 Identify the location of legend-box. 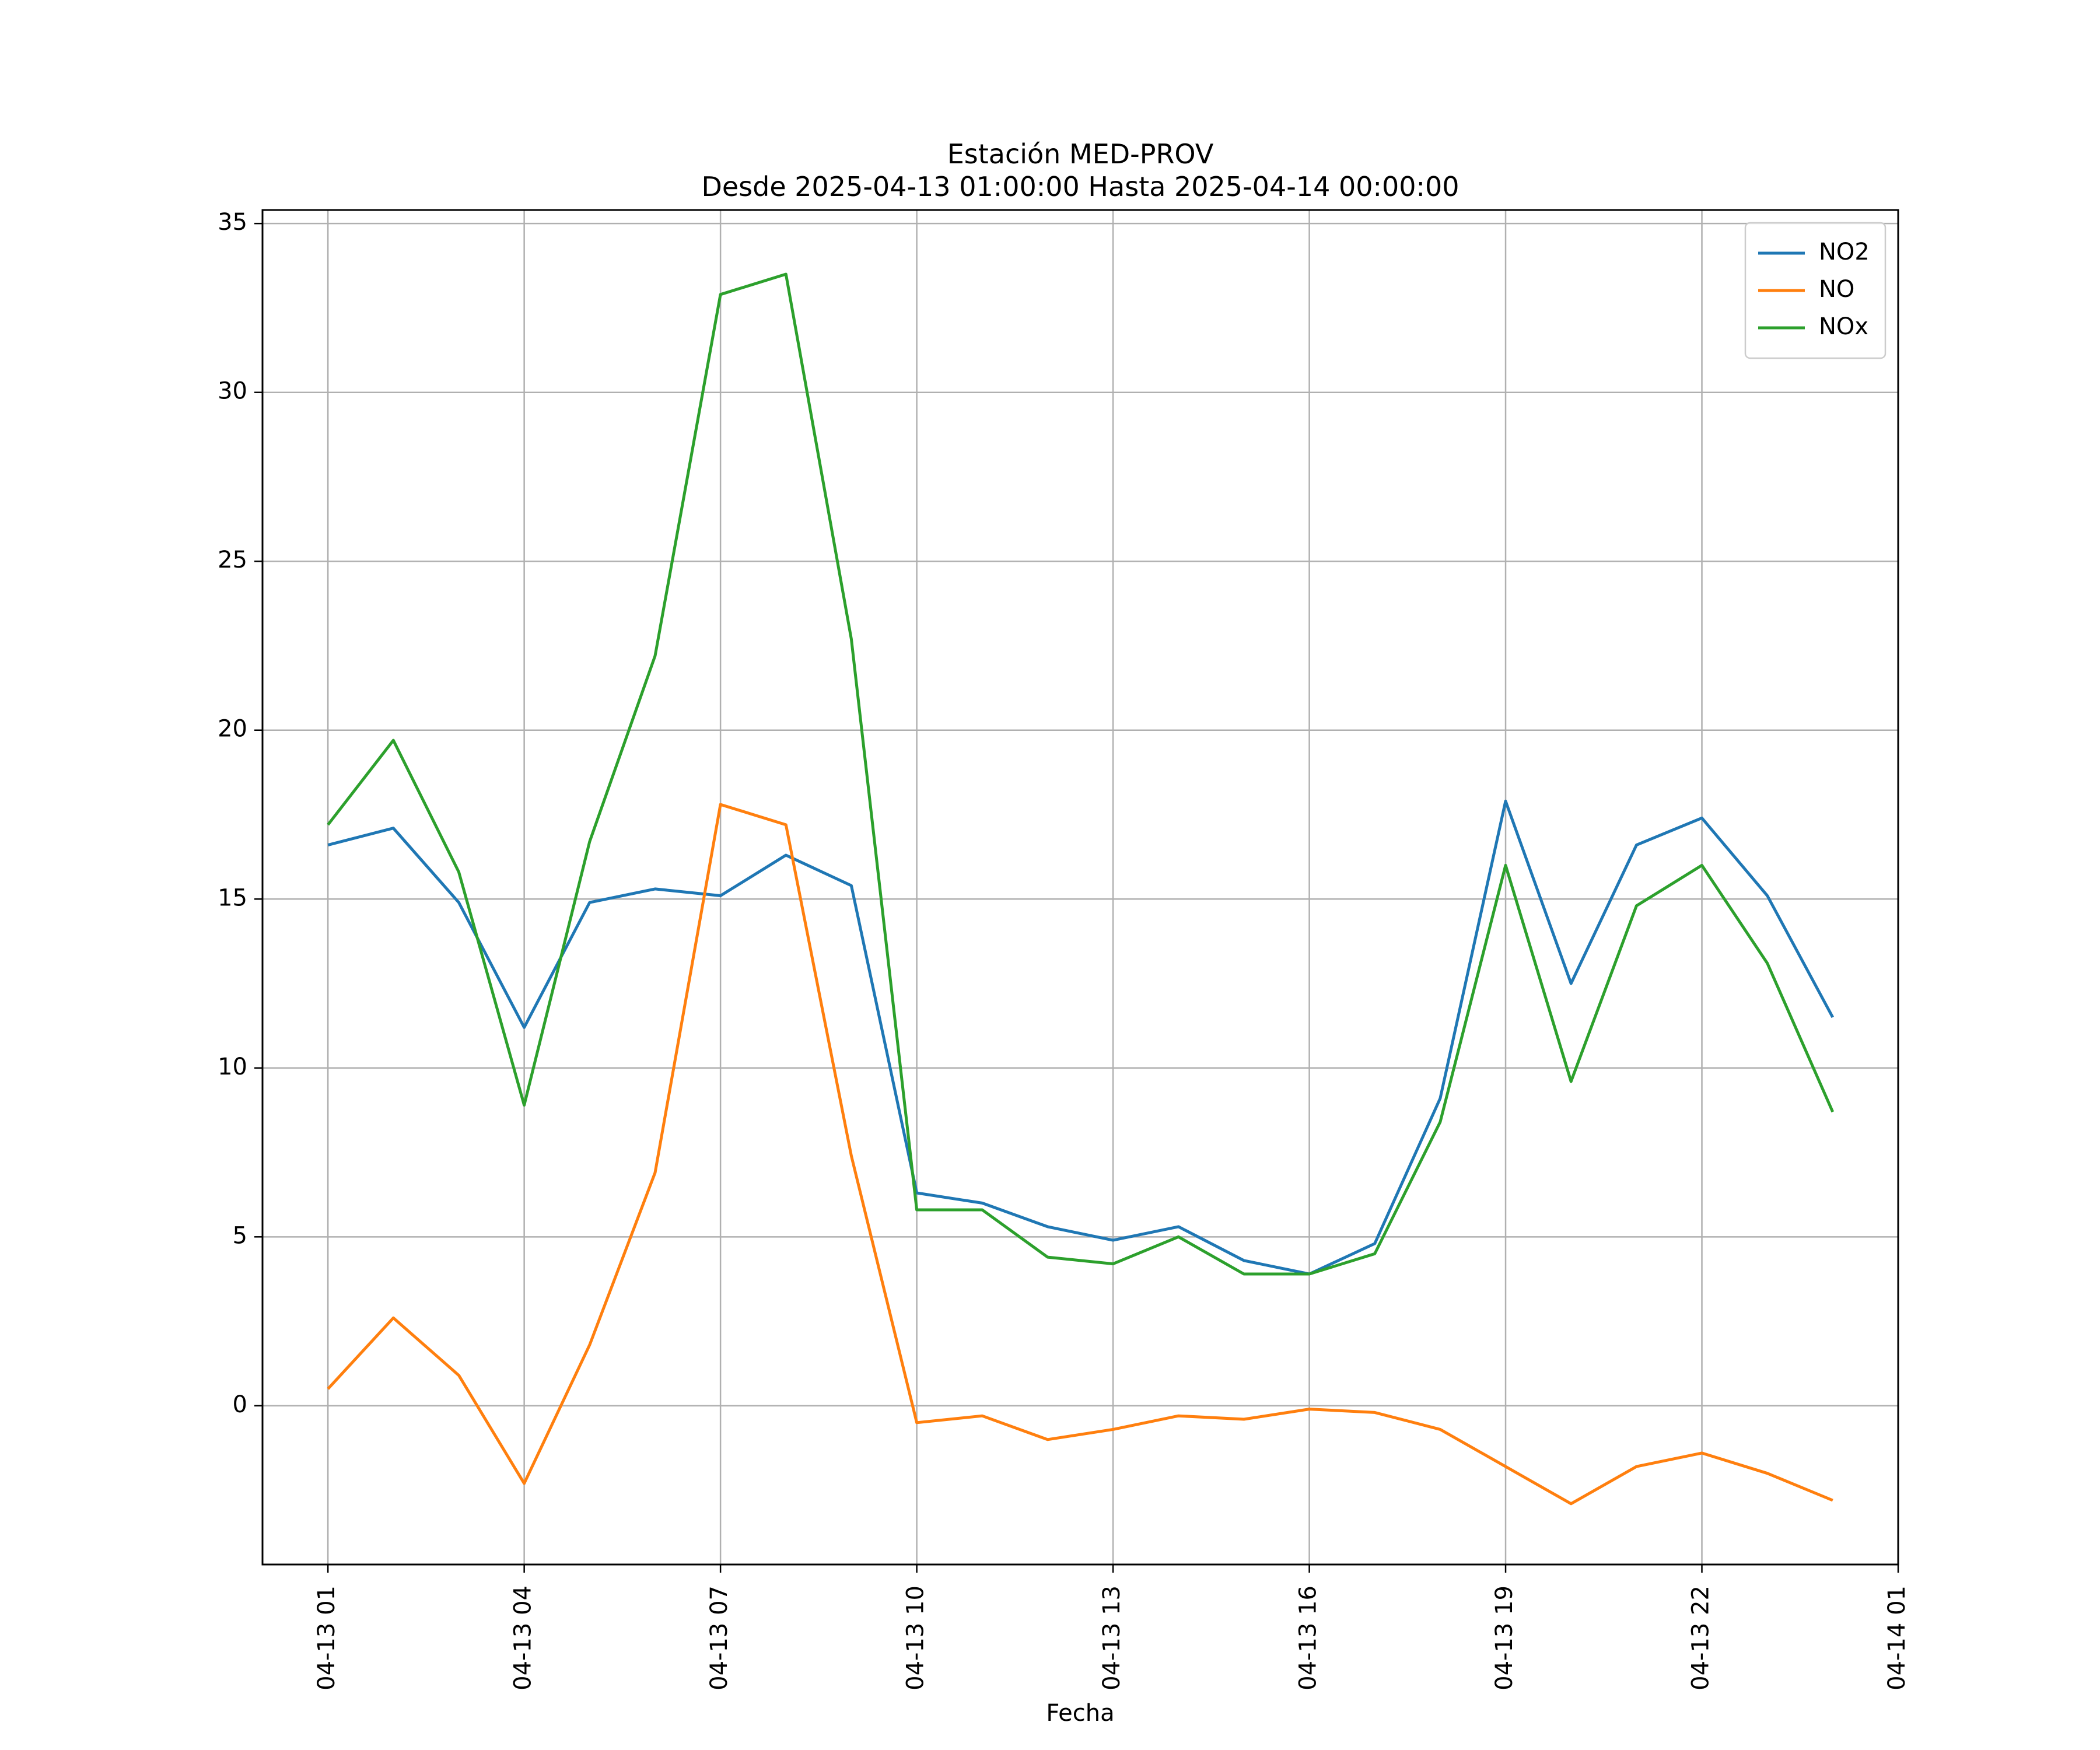
(1815, 290).